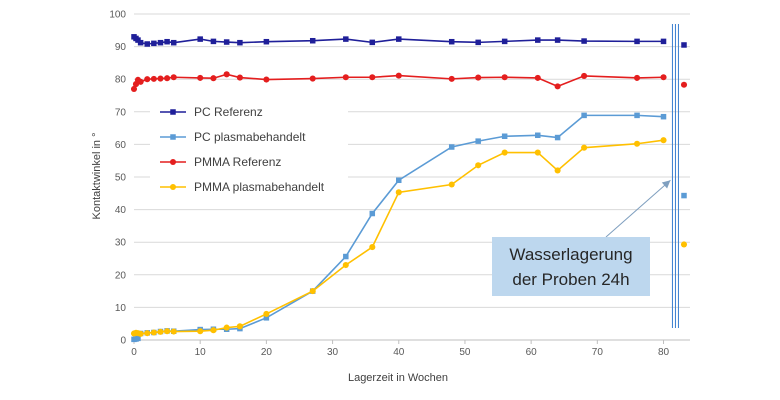  I want to click on y-tick-label: 20, so click(121, 275).